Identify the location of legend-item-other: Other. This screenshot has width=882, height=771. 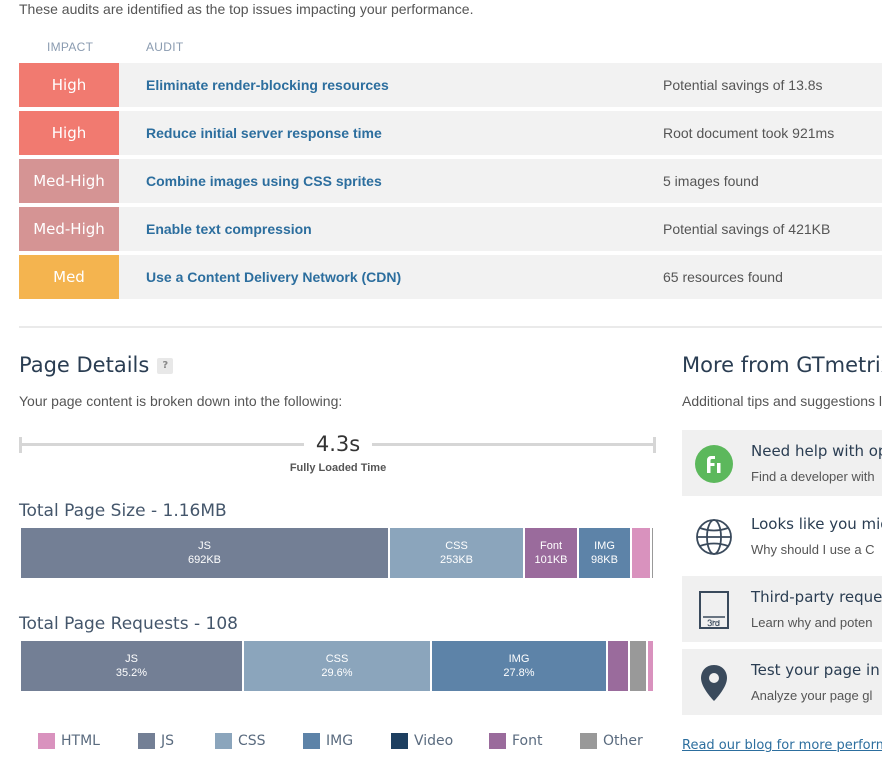
(611, 741).